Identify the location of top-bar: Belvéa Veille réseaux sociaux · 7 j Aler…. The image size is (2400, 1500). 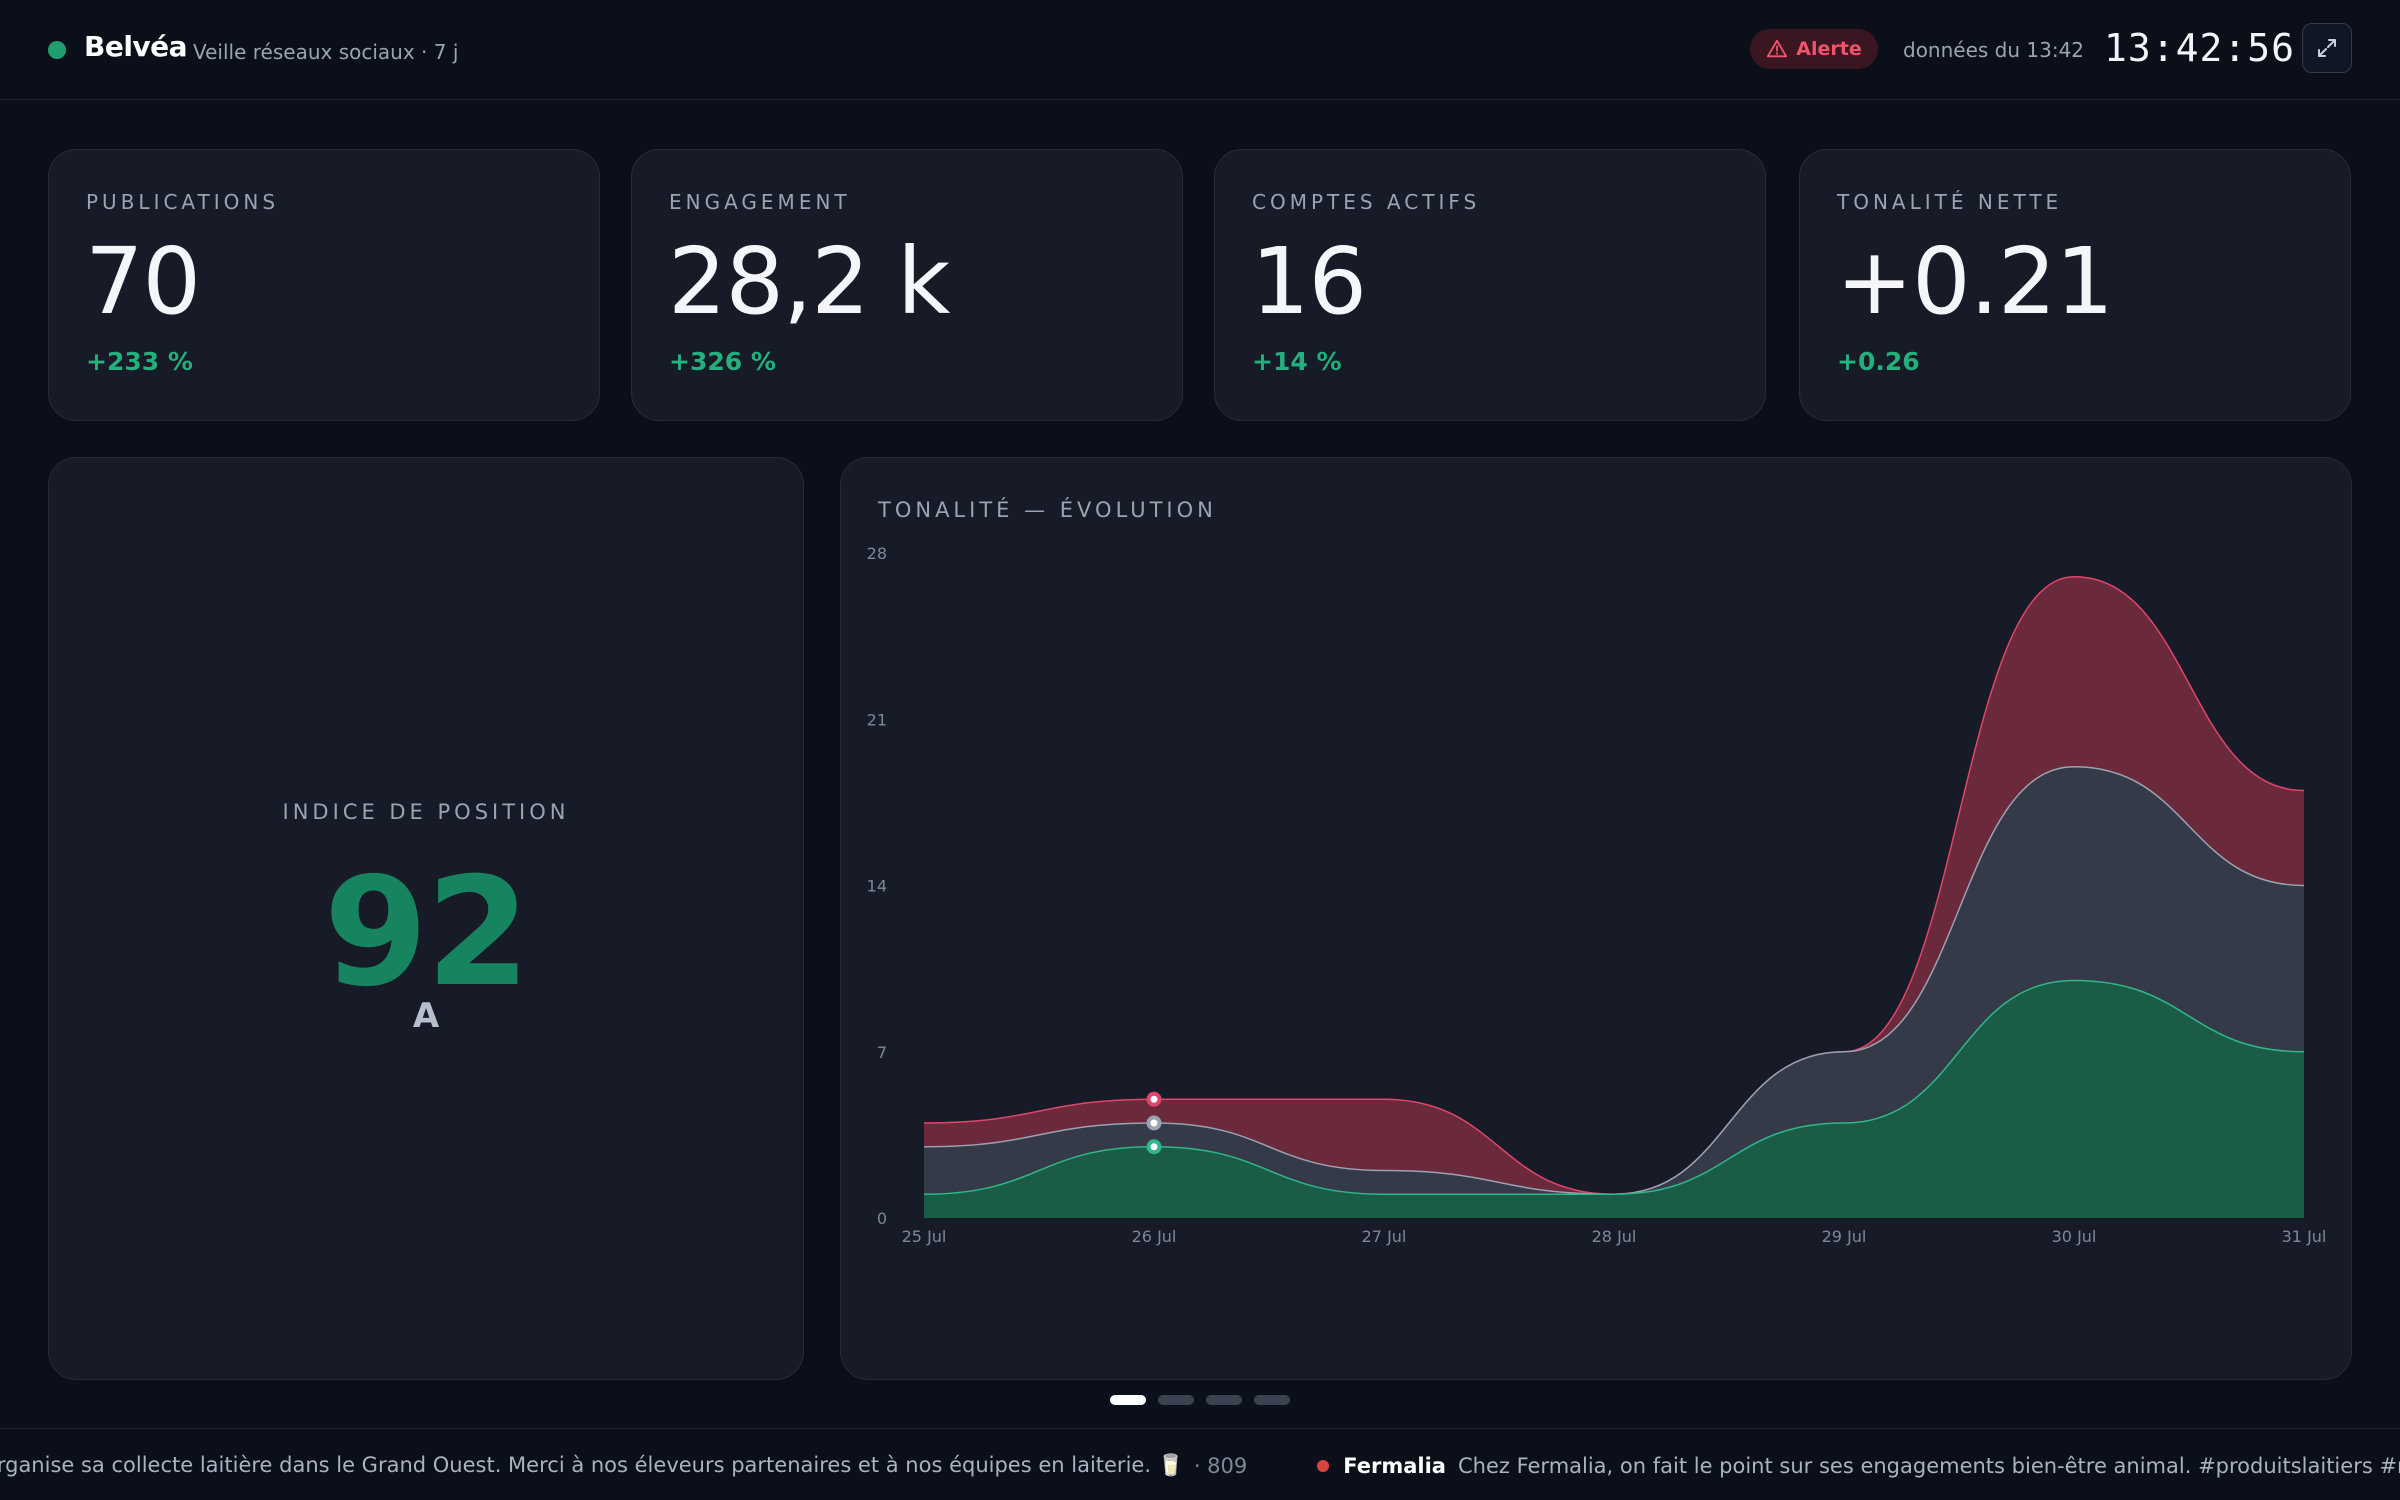
(1200, 50).